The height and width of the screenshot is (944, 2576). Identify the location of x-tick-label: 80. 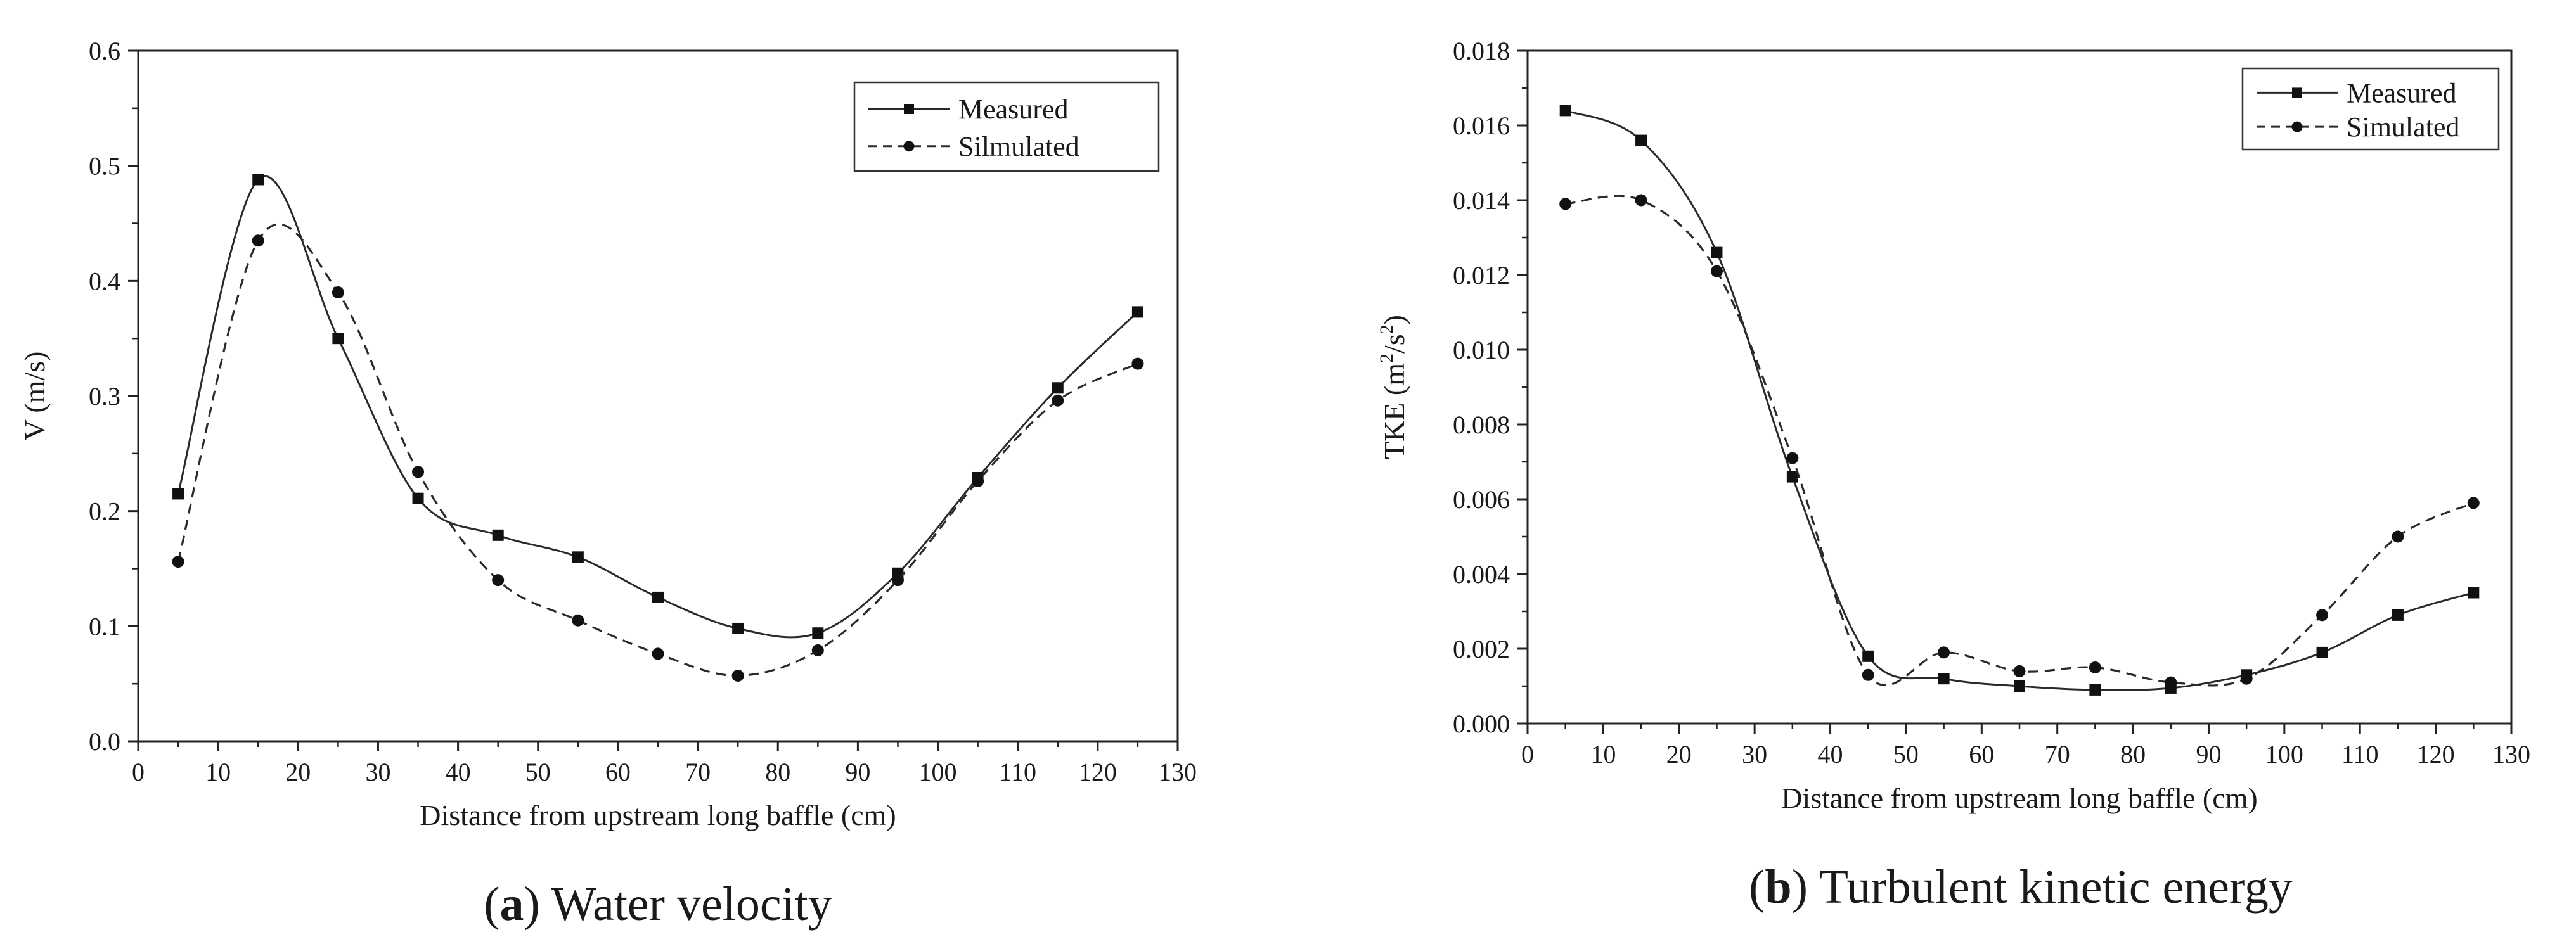
(2133, 754).